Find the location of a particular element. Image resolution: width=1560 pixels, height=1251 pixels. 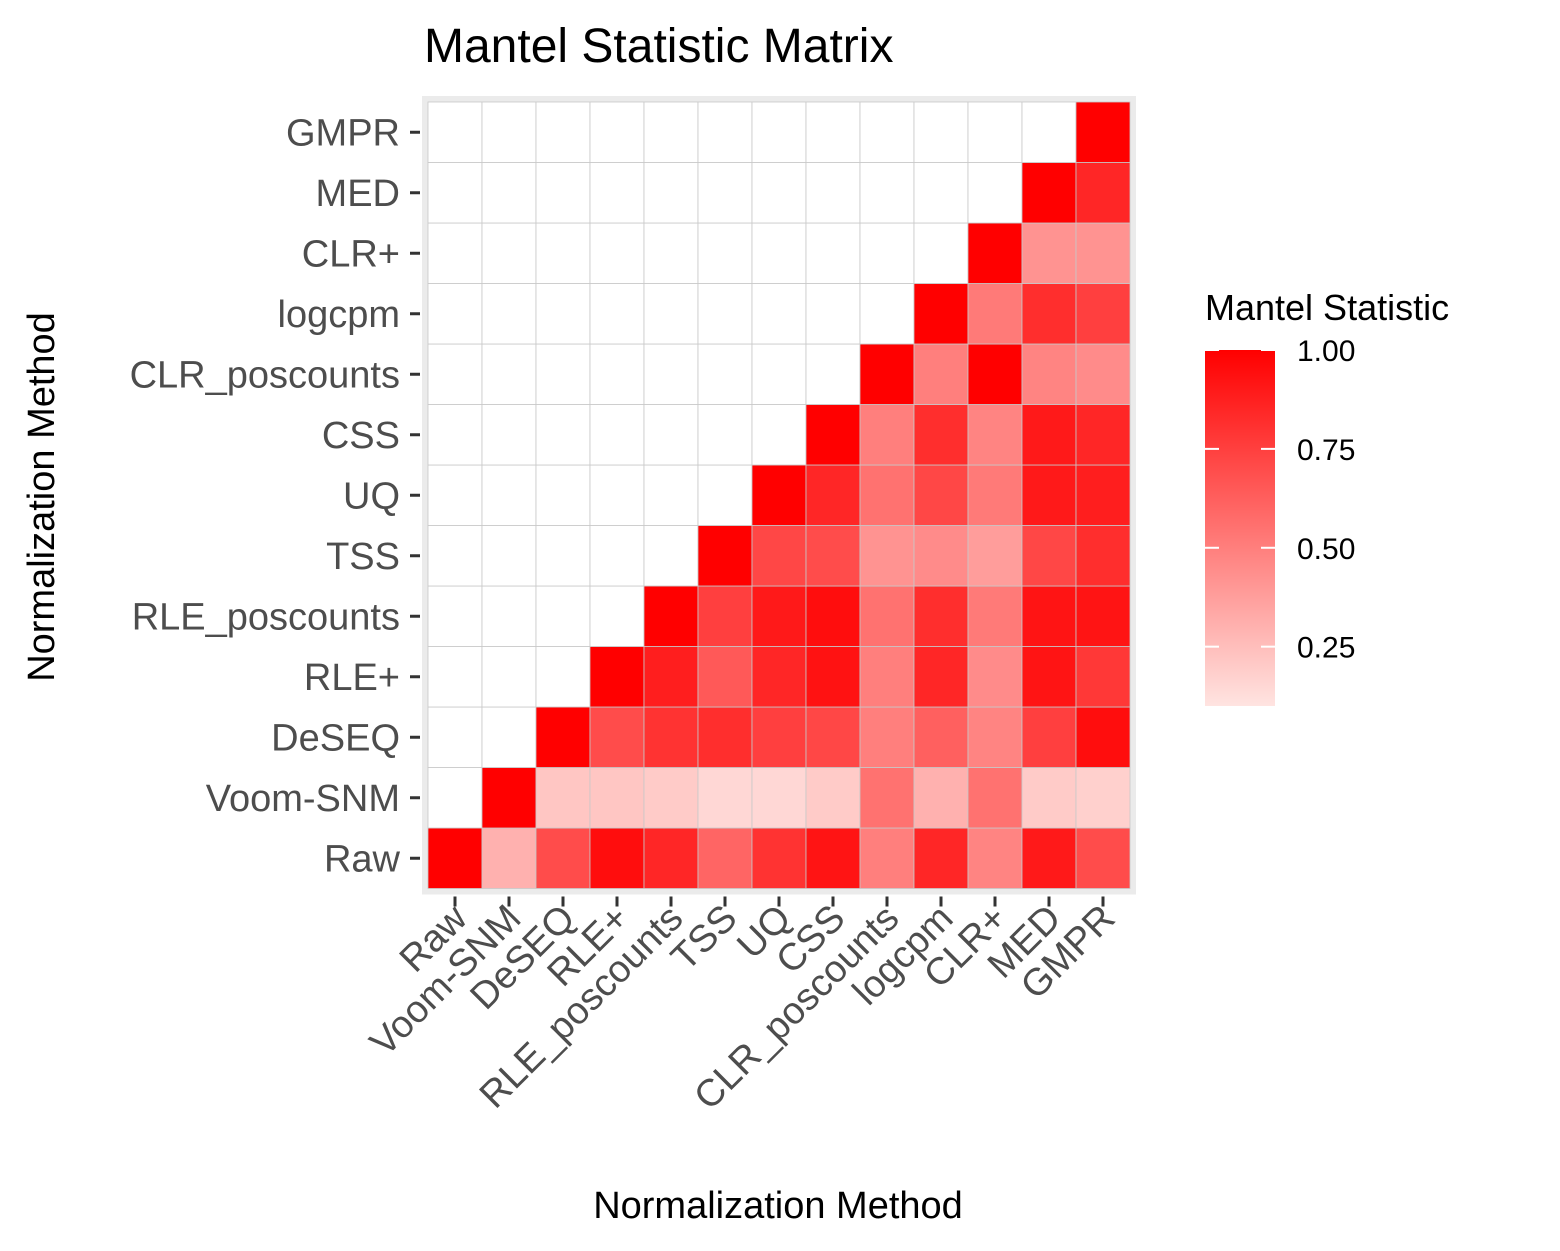

legend: Mantel Statistic 1.00 0.75 0.50 0.25 is located at coordinates (1327, 496).